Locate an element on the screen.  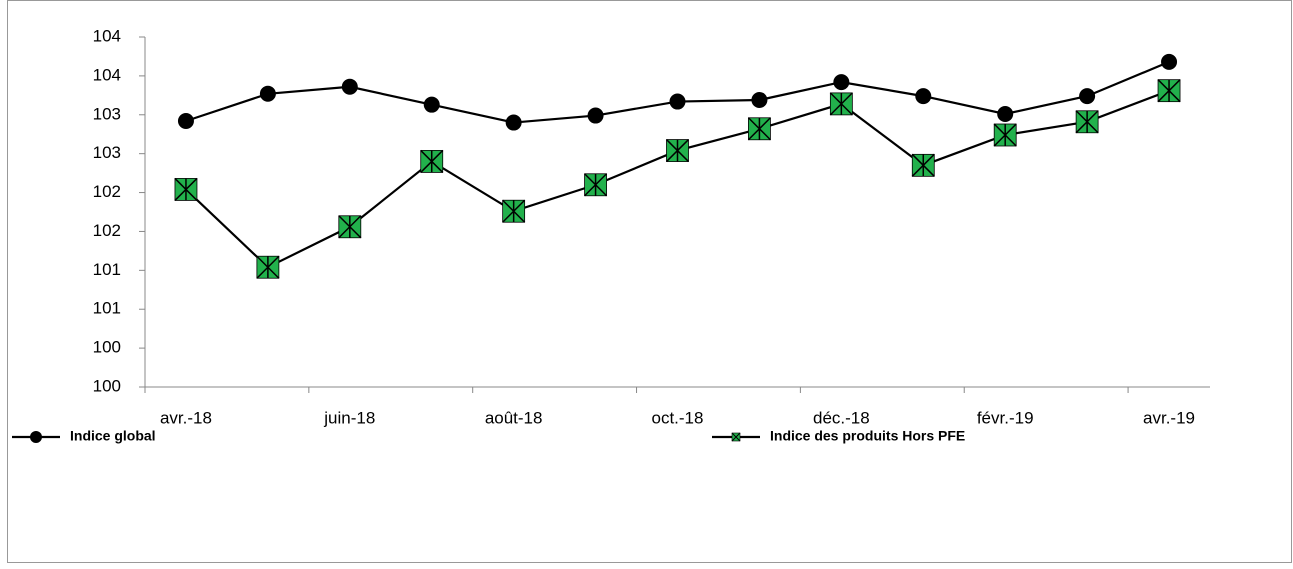
x-tick-label: déc.-18 is located at coordinates (841, 417).